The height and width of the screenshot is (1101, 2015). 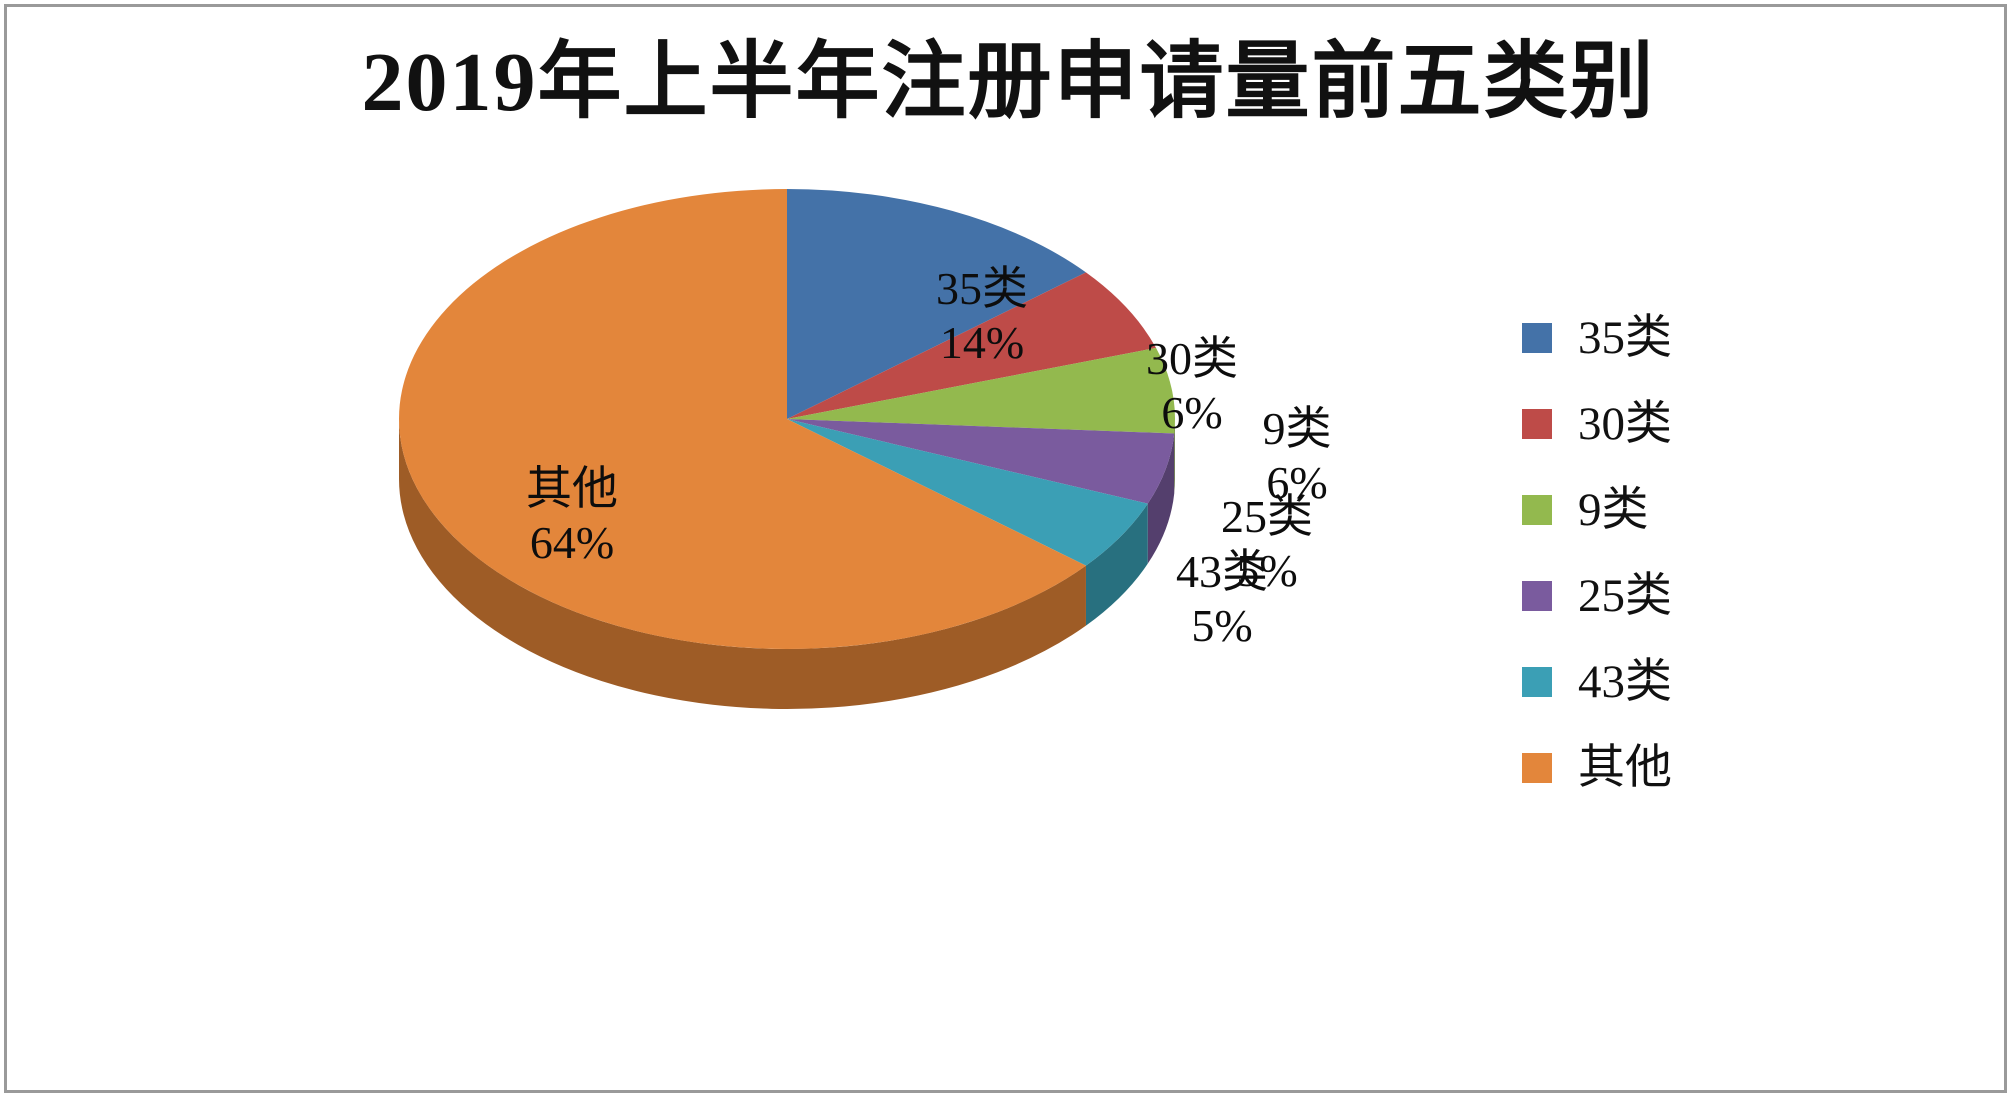 I want to click on pie-slice-25类, so click(x=981, y=461).